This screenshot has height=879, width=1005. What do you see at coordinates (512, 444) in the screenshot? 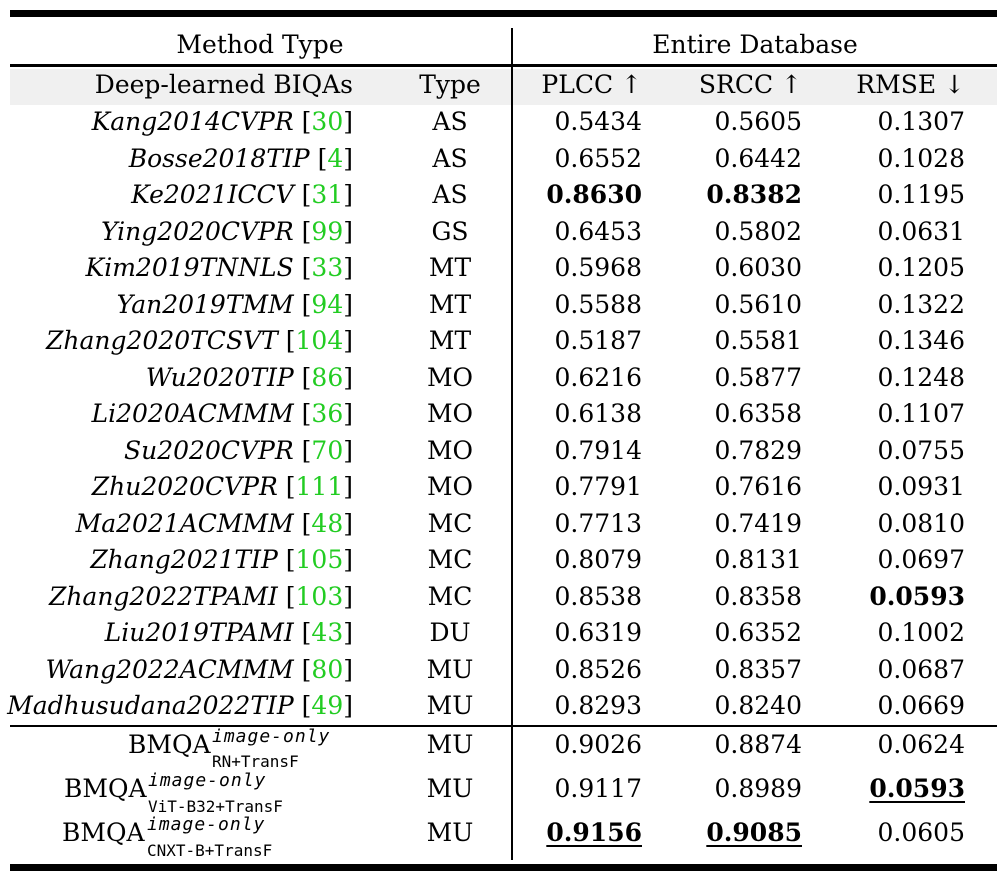
I see `column-divider` at bounding box center [512, 444].